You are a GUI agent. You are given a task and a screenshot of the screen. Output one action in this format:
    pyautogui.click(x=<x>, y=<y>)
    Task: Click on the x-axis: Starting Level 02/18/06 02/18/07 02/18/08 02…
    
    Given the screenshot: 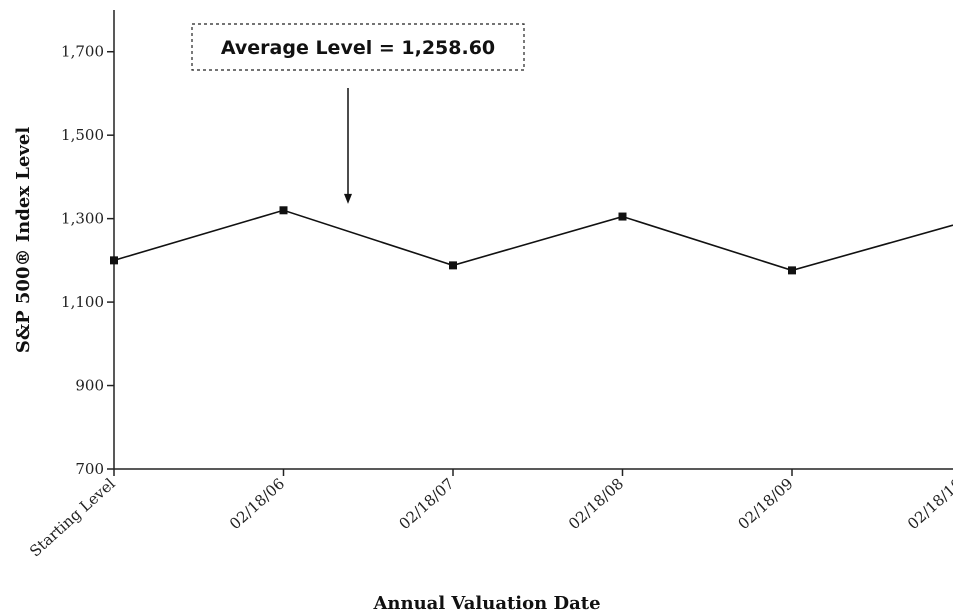 What is the action you would take?
    pyautogui.click(x=489, y=514)
    